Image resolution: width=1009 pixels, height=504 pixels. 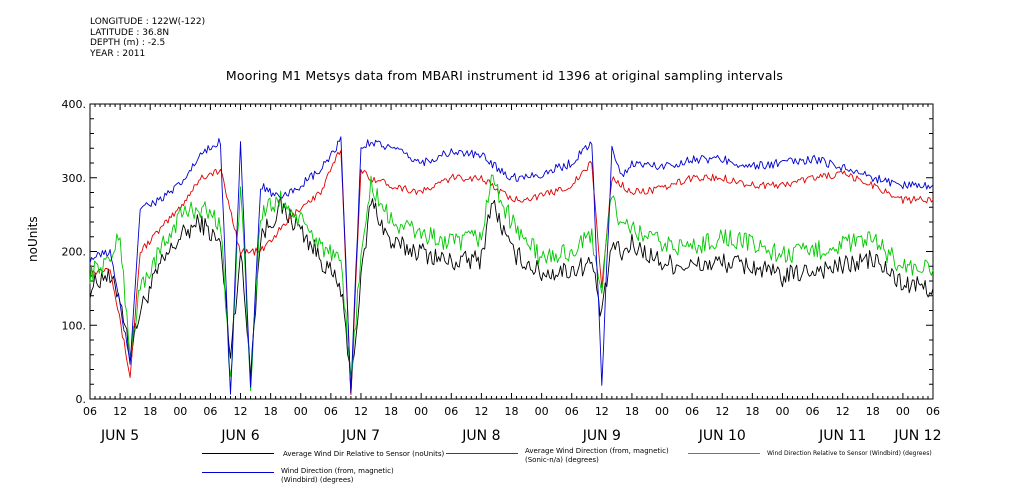 What do you see at coordinates (74, 325) in the screenshot?
I see `y-tick-label: 100.` at bounding box center [74, 325].